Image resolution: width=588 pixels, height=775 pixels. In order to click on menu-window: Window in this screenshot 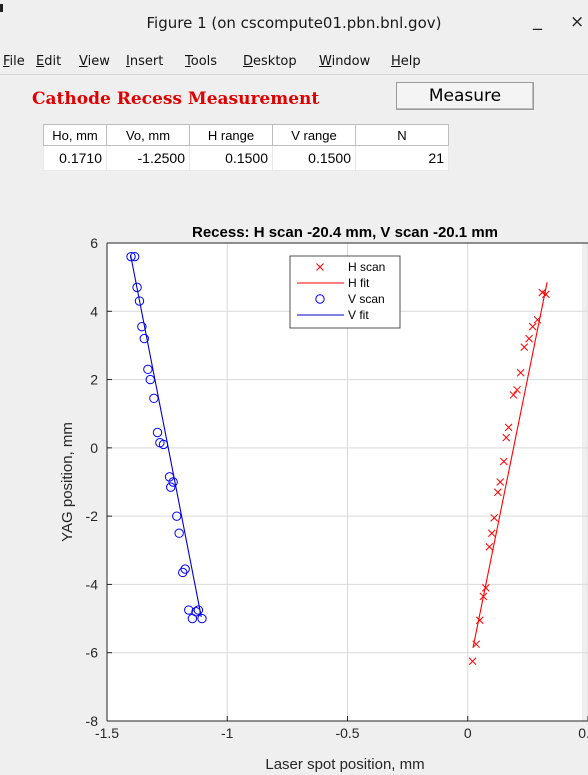, I will do `click(344, 61)`.